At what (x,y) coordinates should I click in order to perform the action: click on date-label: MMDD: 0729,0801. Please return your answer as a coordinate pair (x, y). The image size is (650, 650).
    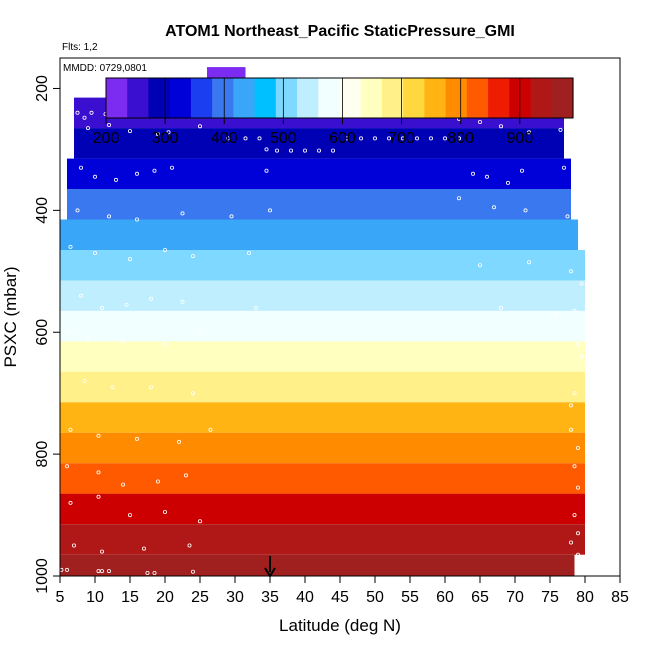
    Looking at the image, I should click on (105, 68).